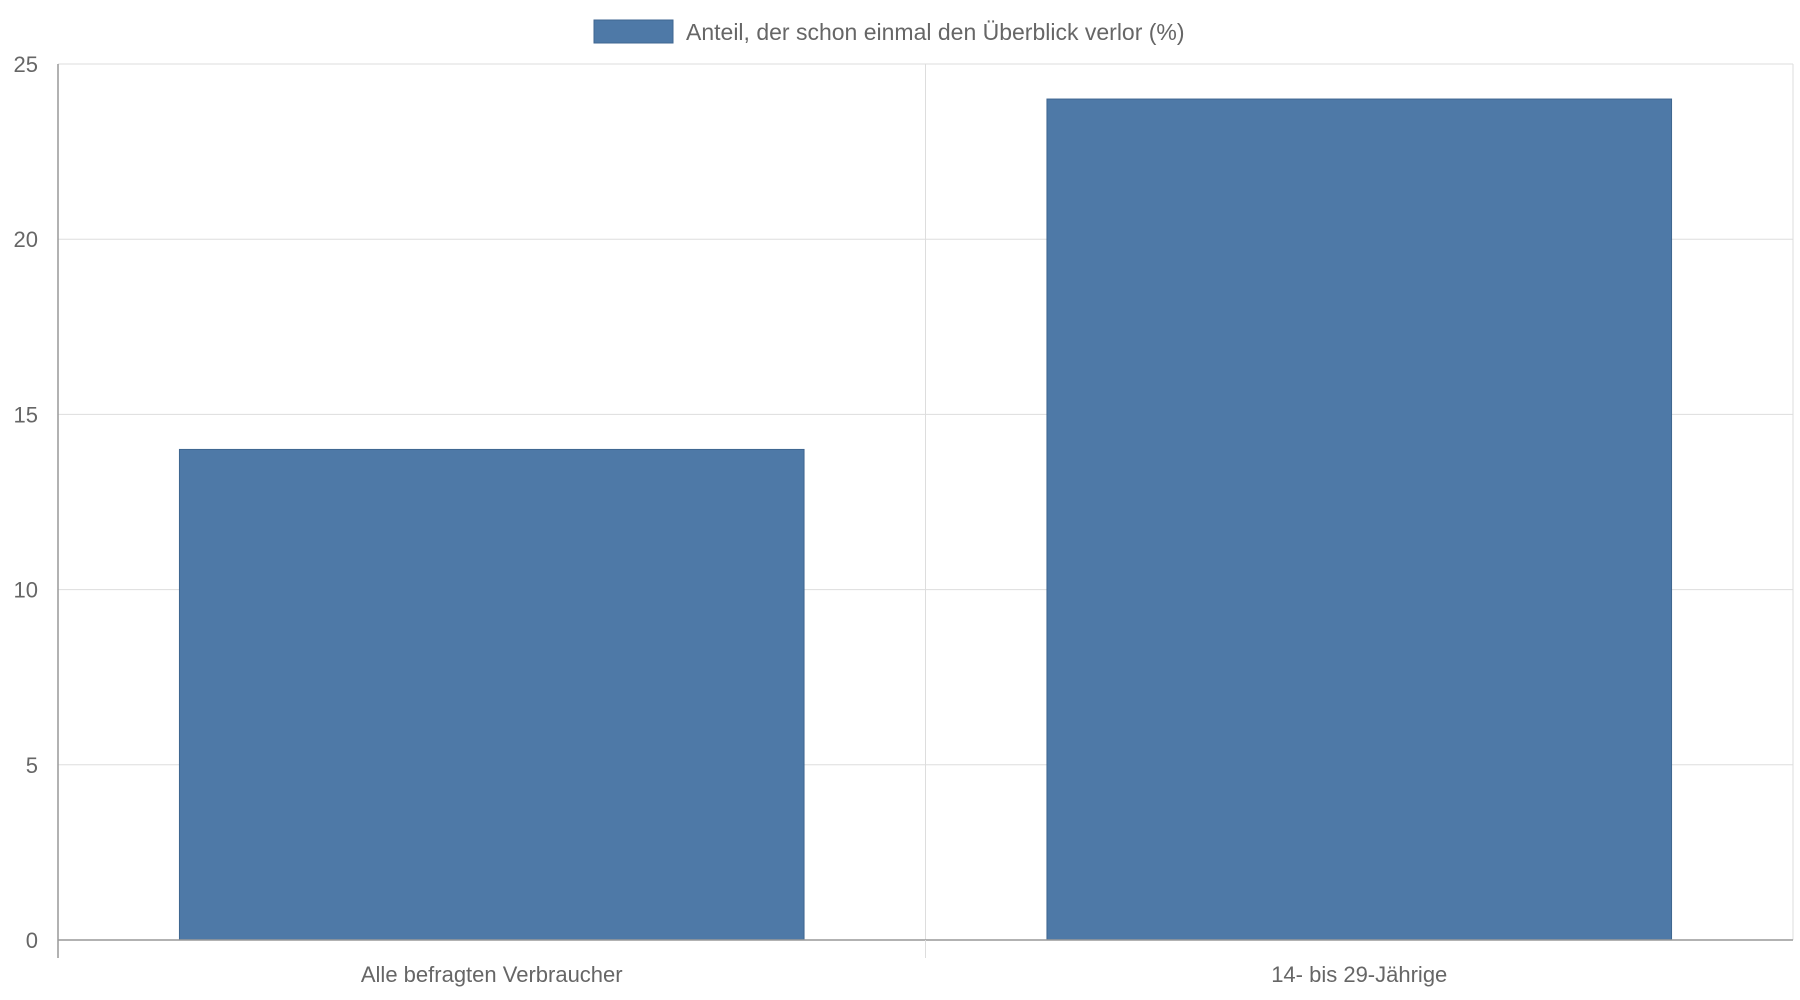  Describe the element at coordinates (1359, 974) in the screenshot. I see `x-tick-label: 14- bis 29-Jährige` at that location.